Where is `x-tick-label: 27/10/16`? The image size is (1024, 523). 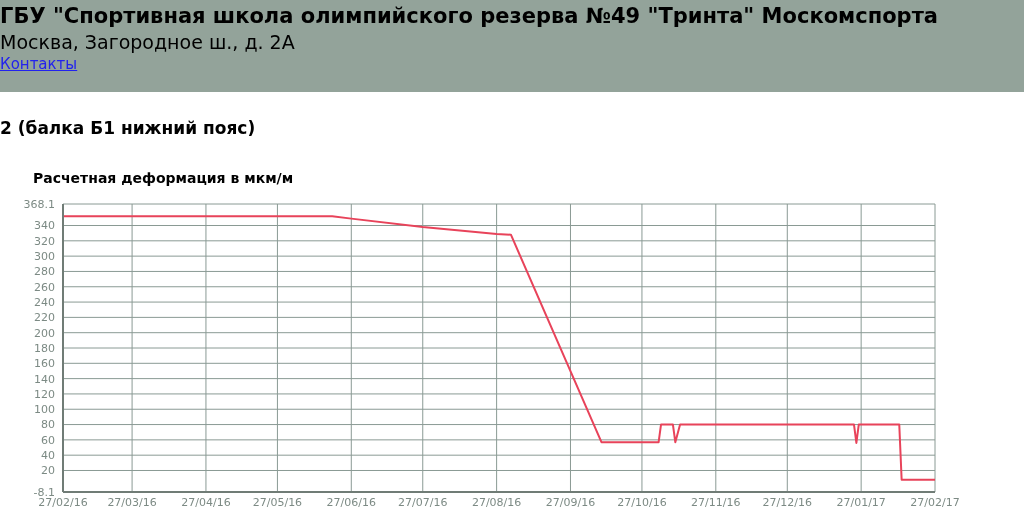 x-tick-label: 27/10/16 is located at coordinates (642, 502).